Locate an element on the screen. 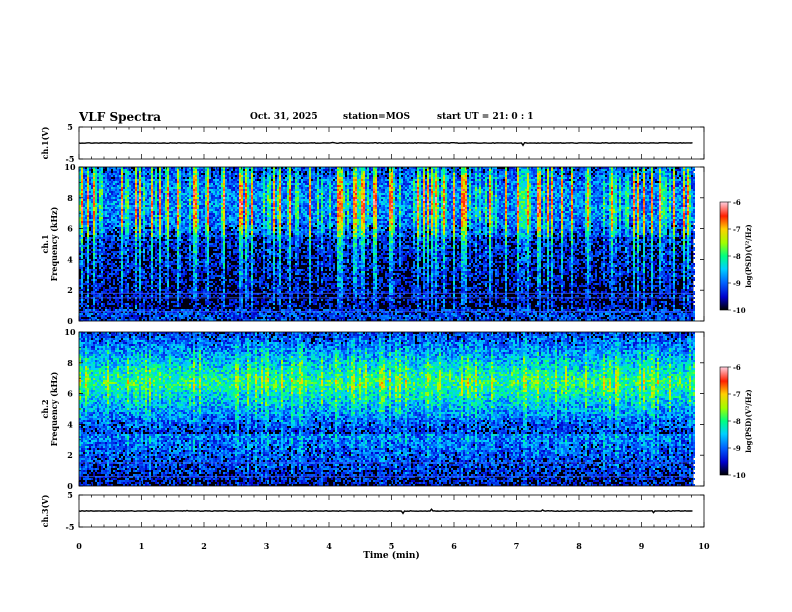  ch3-waveform-panel: 5 -5 ch.3(V) is located at coordinates (372, 511).